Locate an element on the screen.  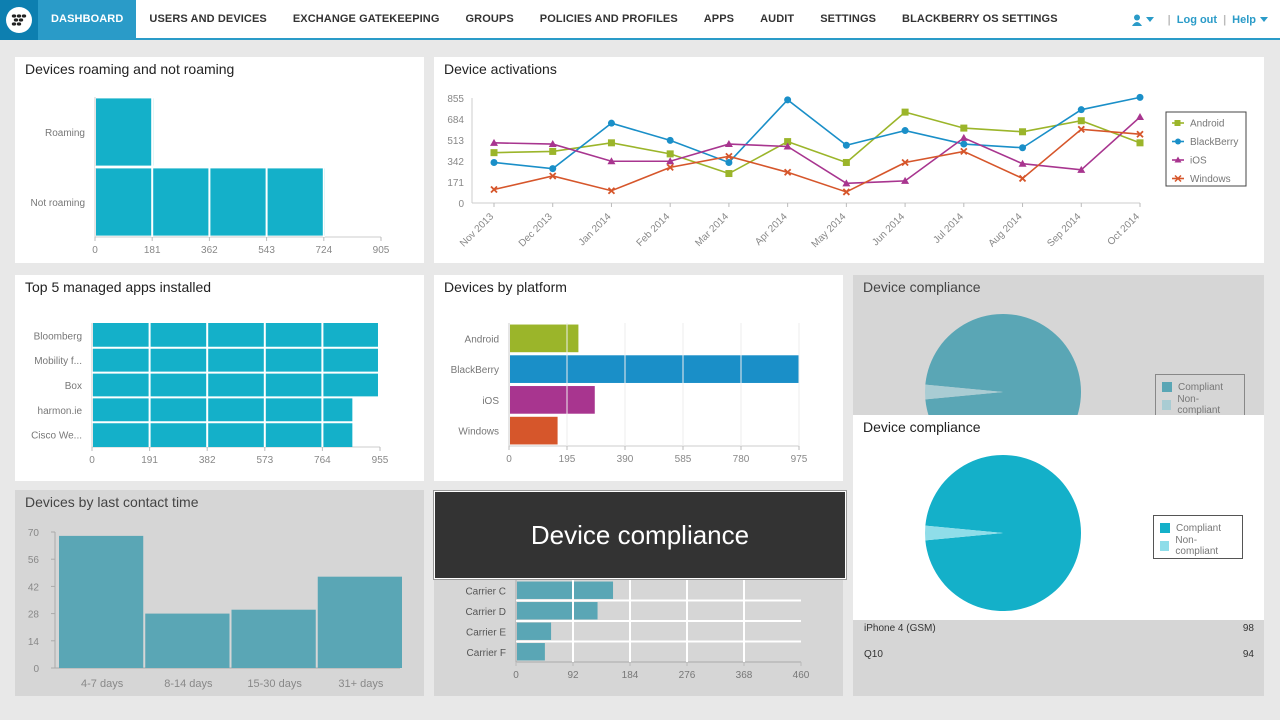
nav-groups: GROUPS is located at coordinates (489, 19).